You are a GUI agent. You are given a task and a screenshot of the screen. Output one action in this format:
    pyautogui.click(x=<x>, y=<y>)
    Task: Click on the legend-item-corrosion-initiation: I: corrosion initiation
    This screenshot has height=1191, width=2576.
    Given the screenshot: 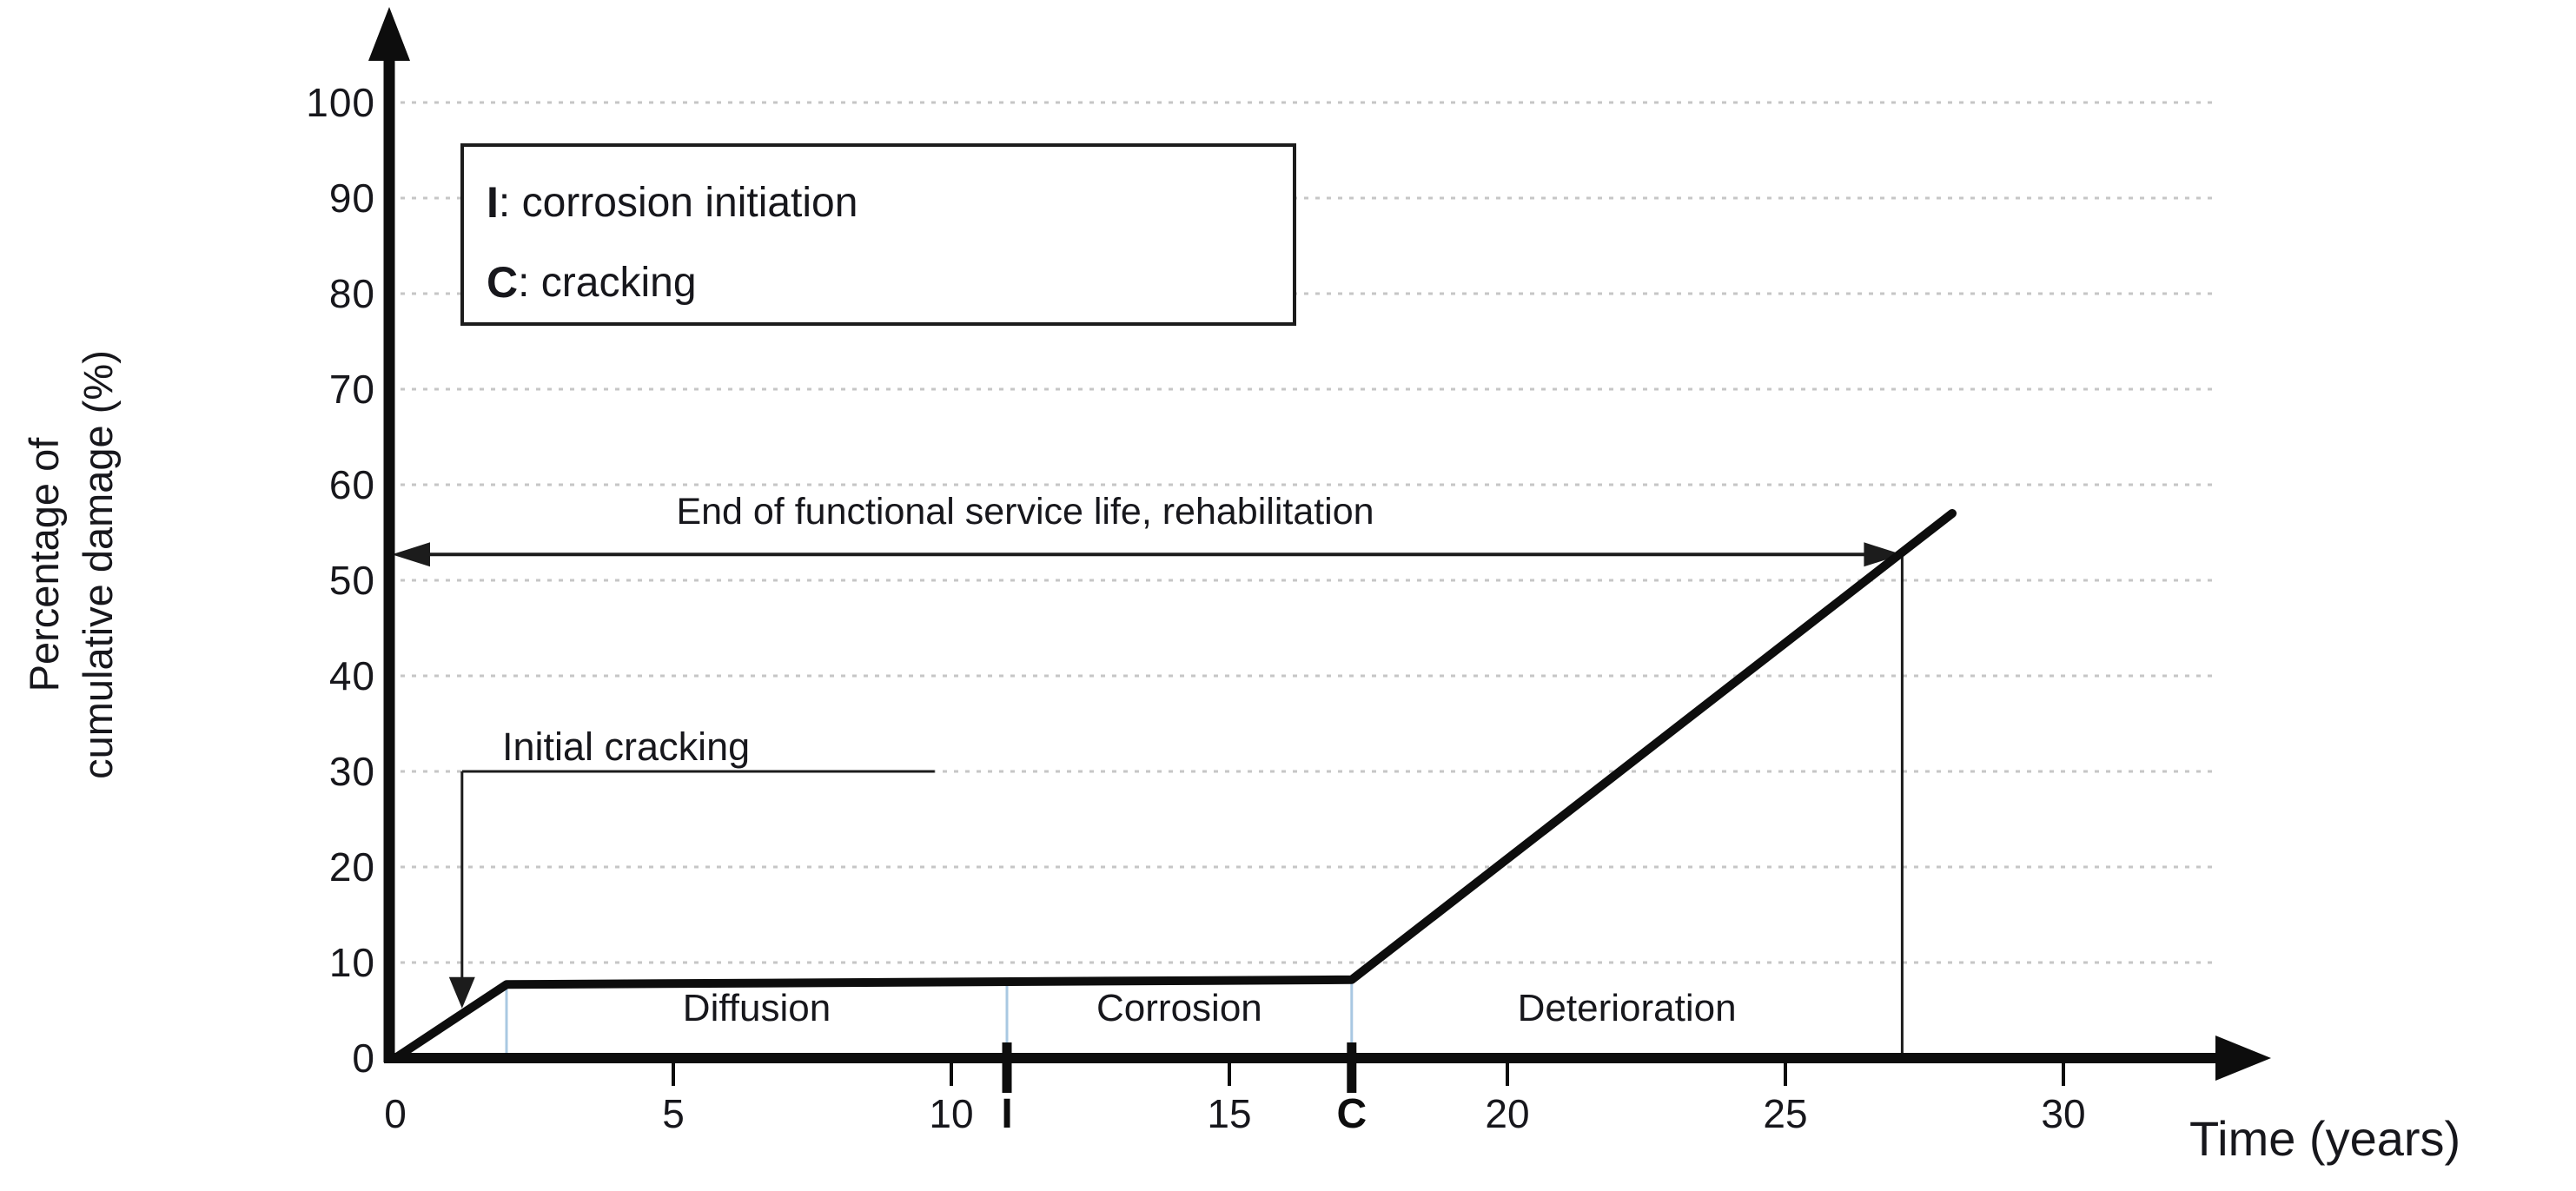 What is the action you would take?
    pyautogui.click(x=890, y=202)
    